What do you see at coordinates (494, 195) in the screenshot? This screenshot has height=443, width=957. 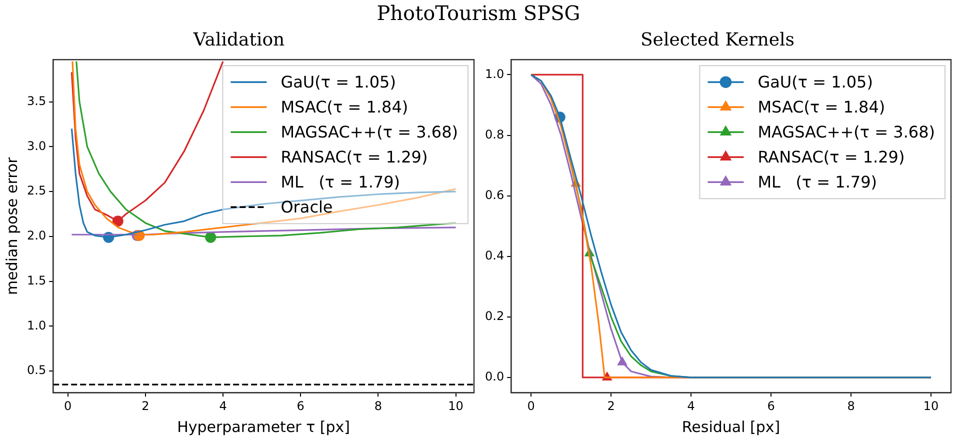 I see `y-tick-label: 0.6` at bounding box center [494, 195].